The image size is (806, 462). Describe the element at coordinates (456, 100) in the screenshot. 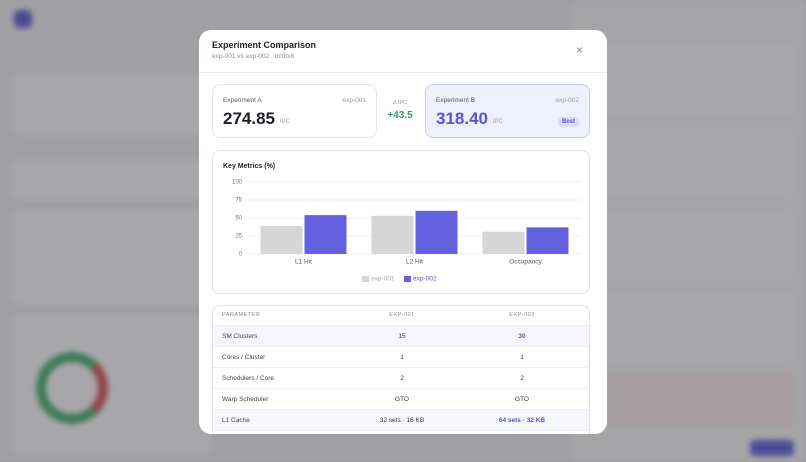

I see `card-label: Experiment B` at that location.